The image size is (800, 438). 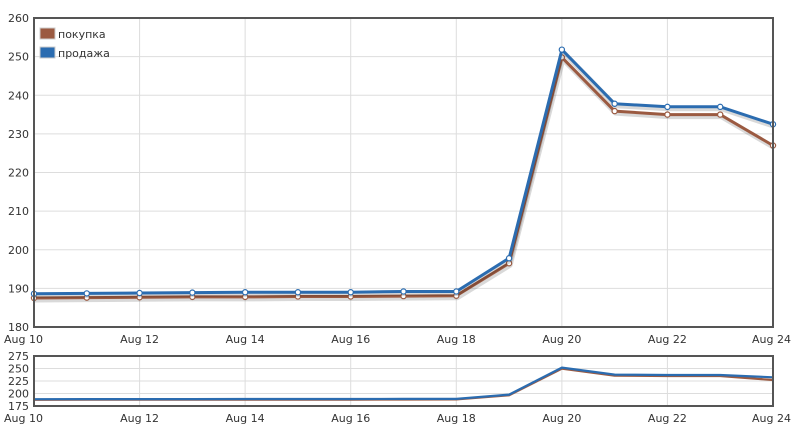 What do you see at coordinates (18, 288) in the screenshot?
I see `main-y-tick-label: 190` at bounding box center [18, 288].